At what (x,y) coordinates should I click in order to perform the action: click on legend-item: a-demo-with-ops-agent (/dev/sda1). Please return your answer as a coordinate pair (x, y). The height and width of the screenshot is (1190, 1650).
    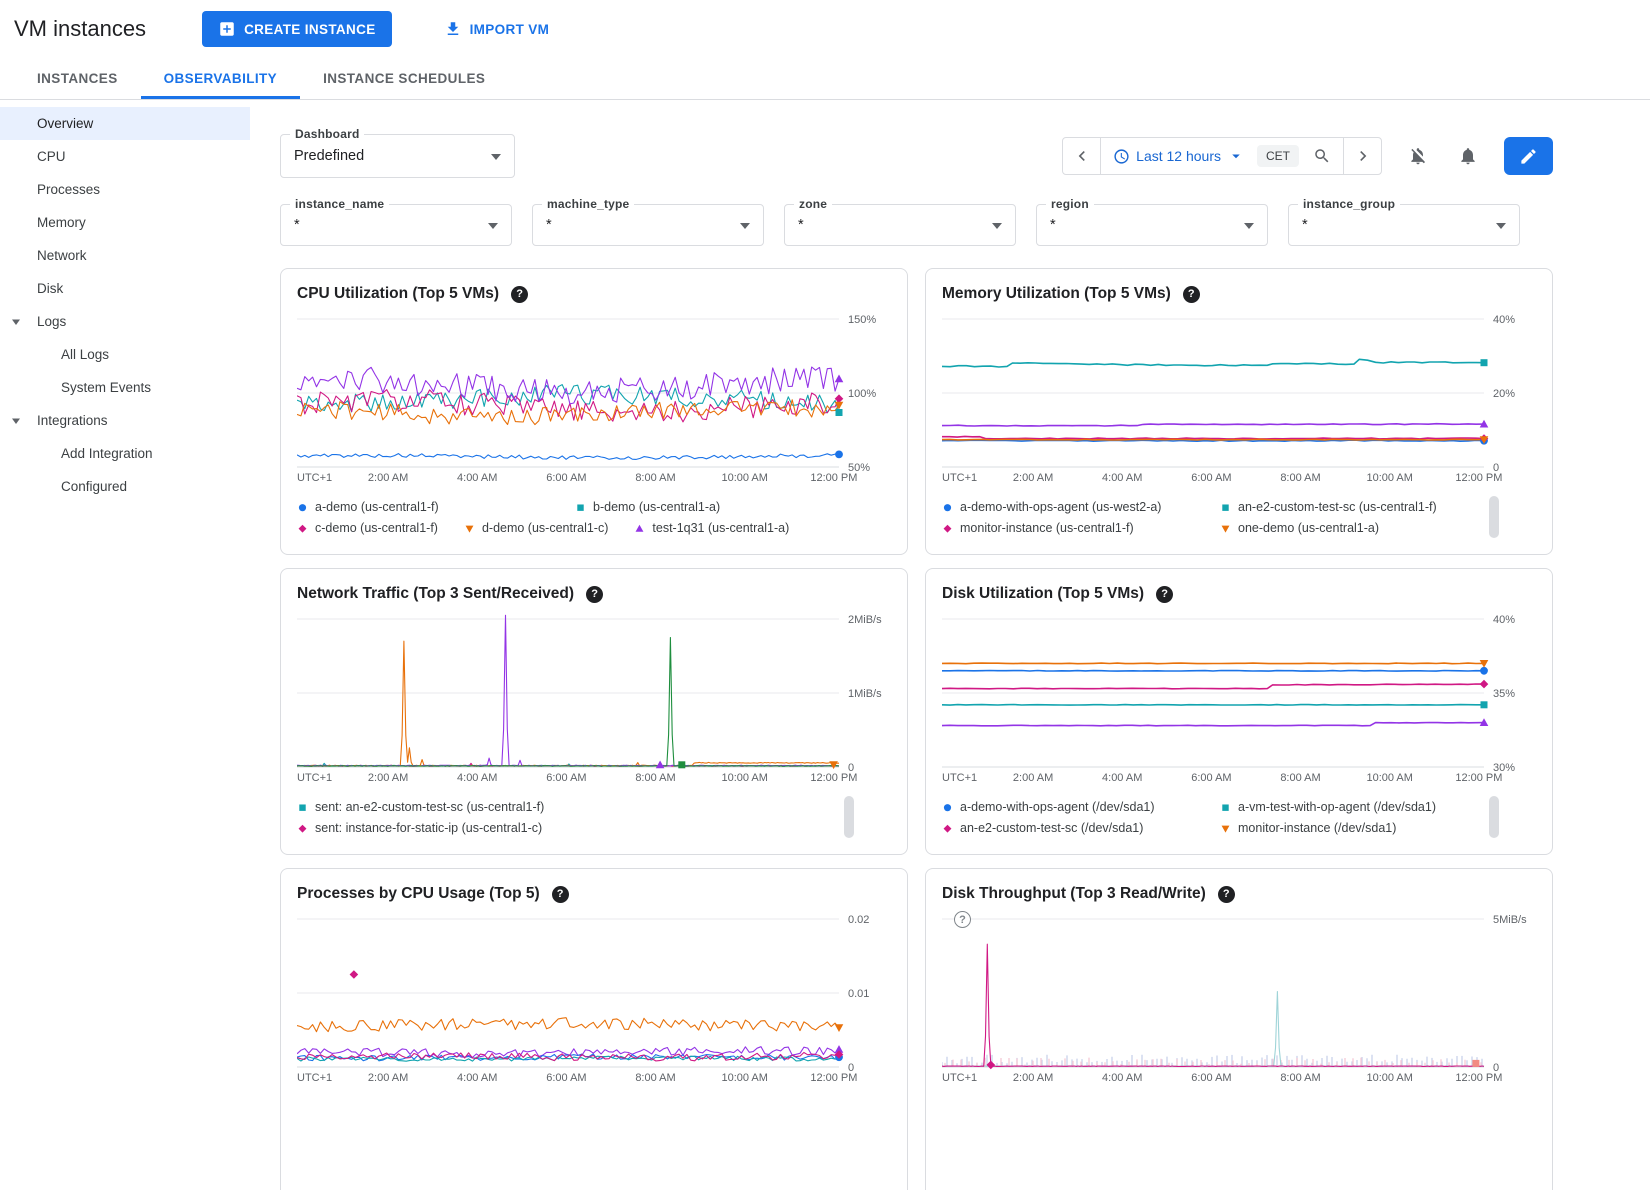
    Looking at the image, I should click on (1068, 807).